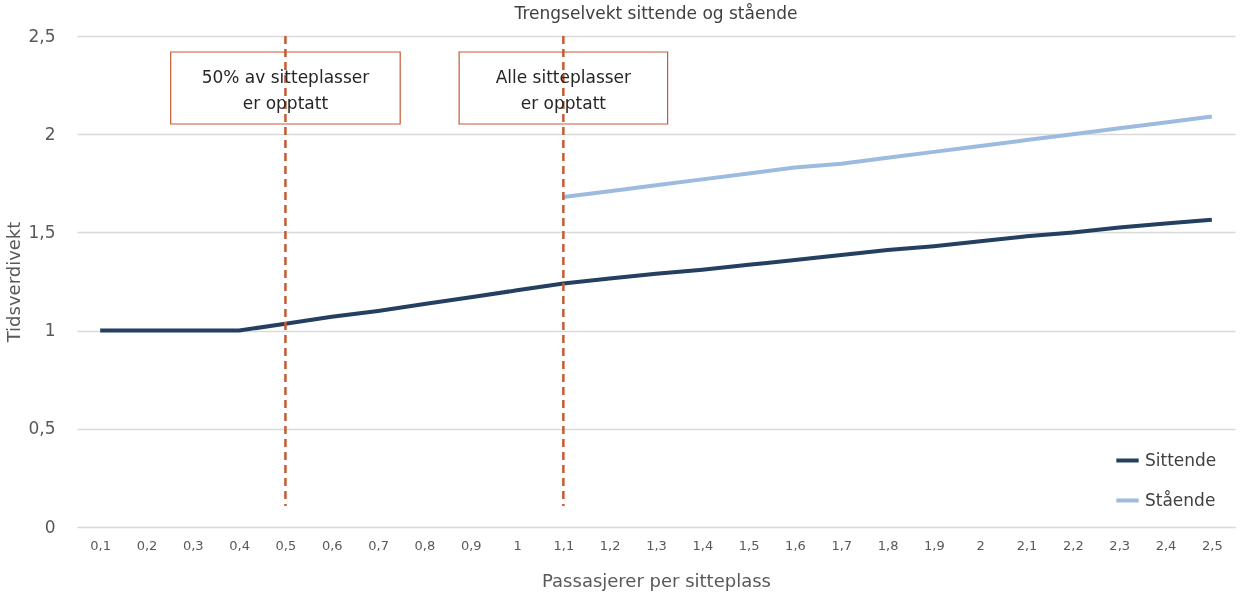  I want to click on x-tick-label: 0,4, so click(239, 545).